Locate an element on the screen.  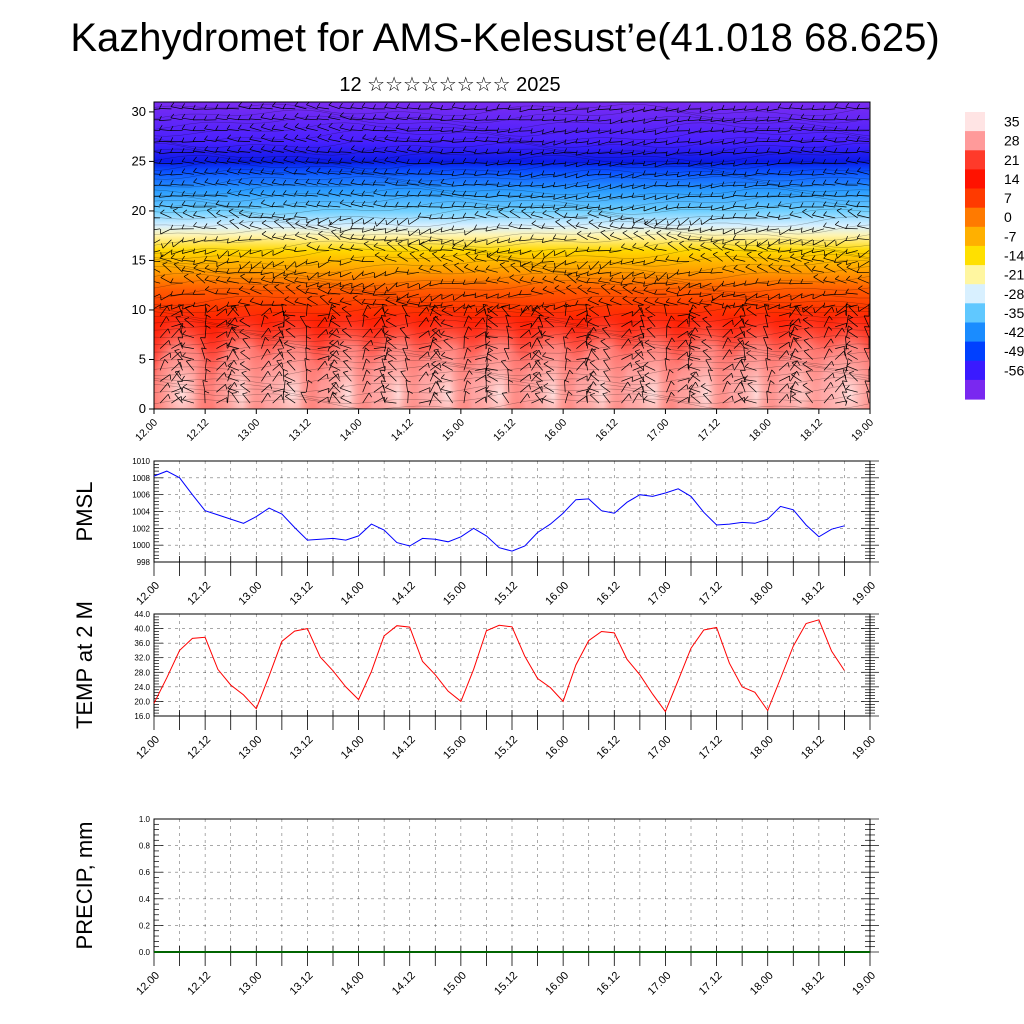
colorbar-label: -28 is located at coordinates (1014, 294).